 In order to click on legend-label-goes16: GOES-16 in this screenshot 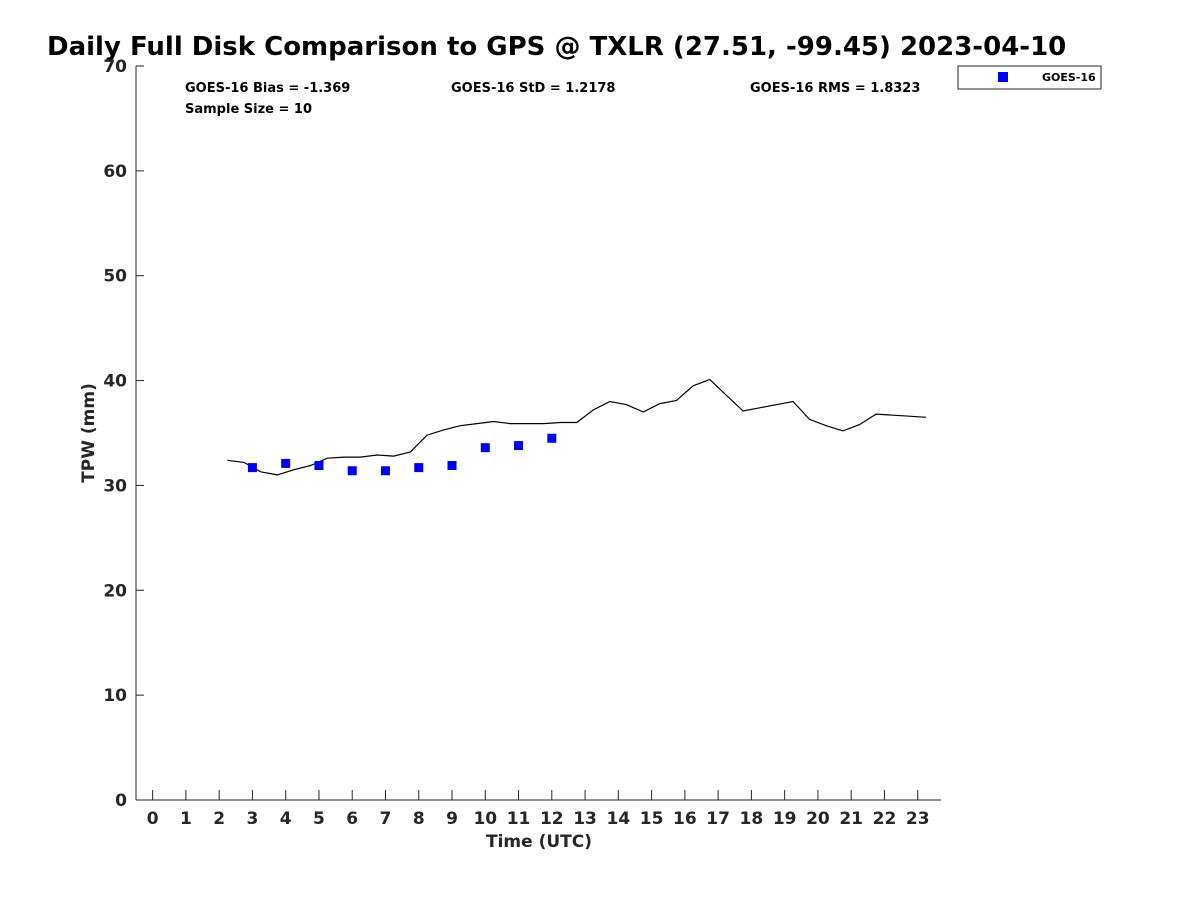, I will do `click(1069, 77)`.